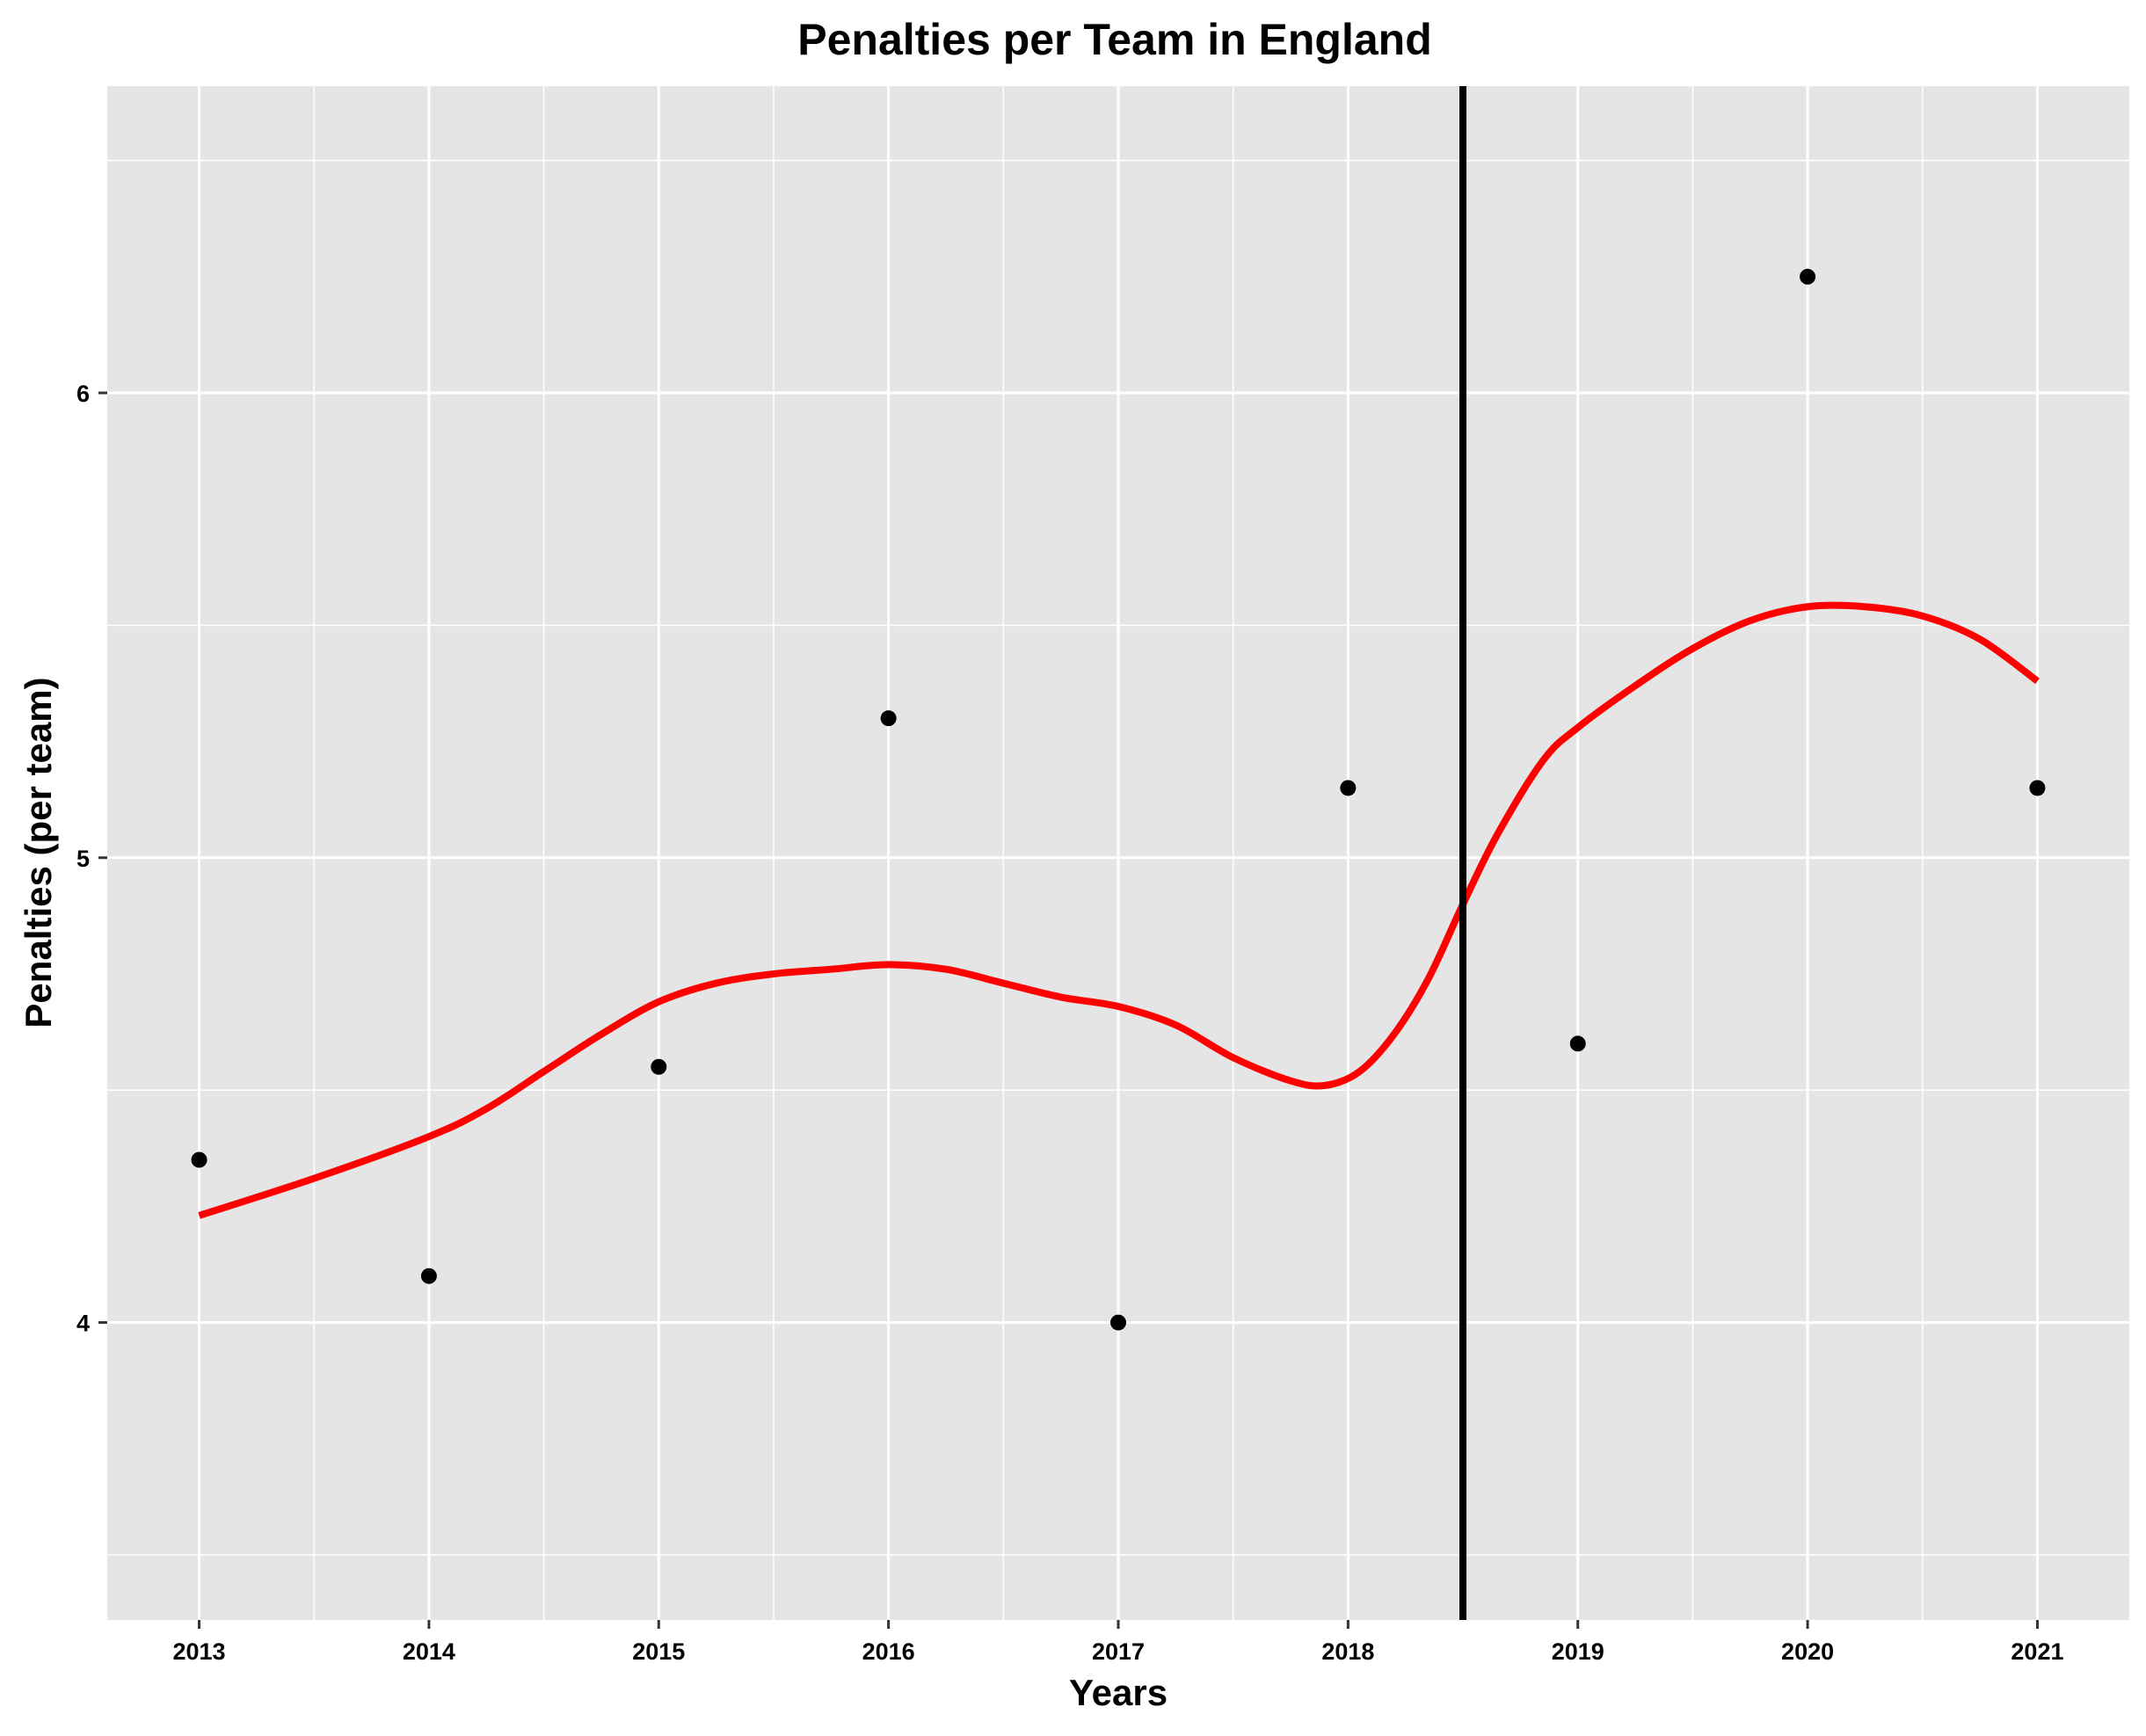 This screenshot has height=1736, width=2146. What do you see at coordinates (1118, 1693) in the screenshot?
I see `x-axis-title: Years` at bounding box center [1118, 1693].